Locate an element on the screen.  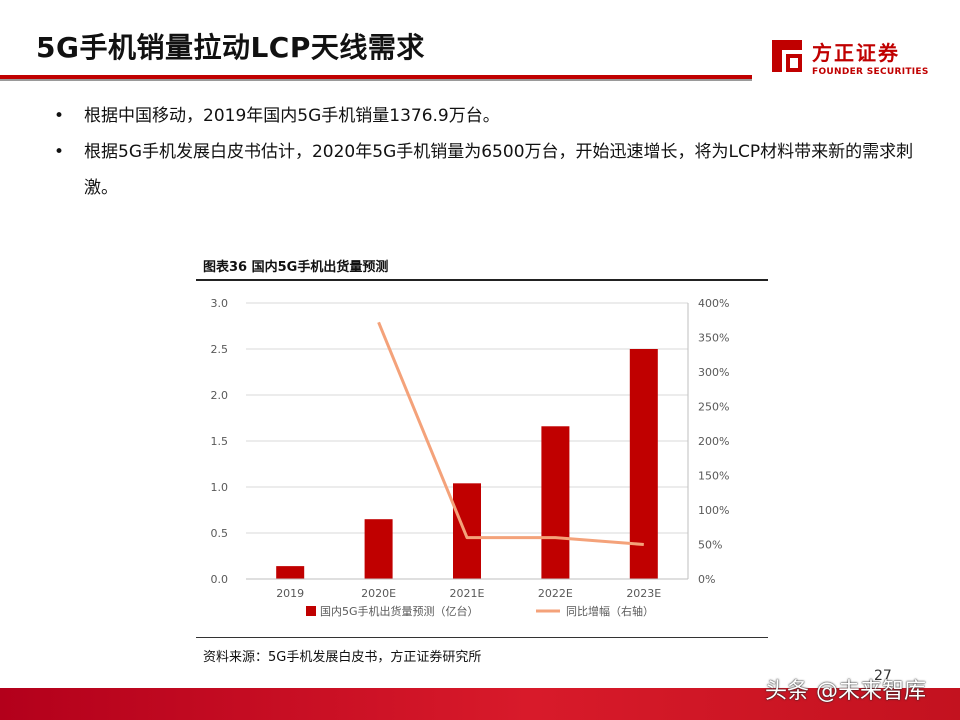
legend-label-bar: 国内5G手机出货量预测（亿台） is located at coordinates (399, 611).